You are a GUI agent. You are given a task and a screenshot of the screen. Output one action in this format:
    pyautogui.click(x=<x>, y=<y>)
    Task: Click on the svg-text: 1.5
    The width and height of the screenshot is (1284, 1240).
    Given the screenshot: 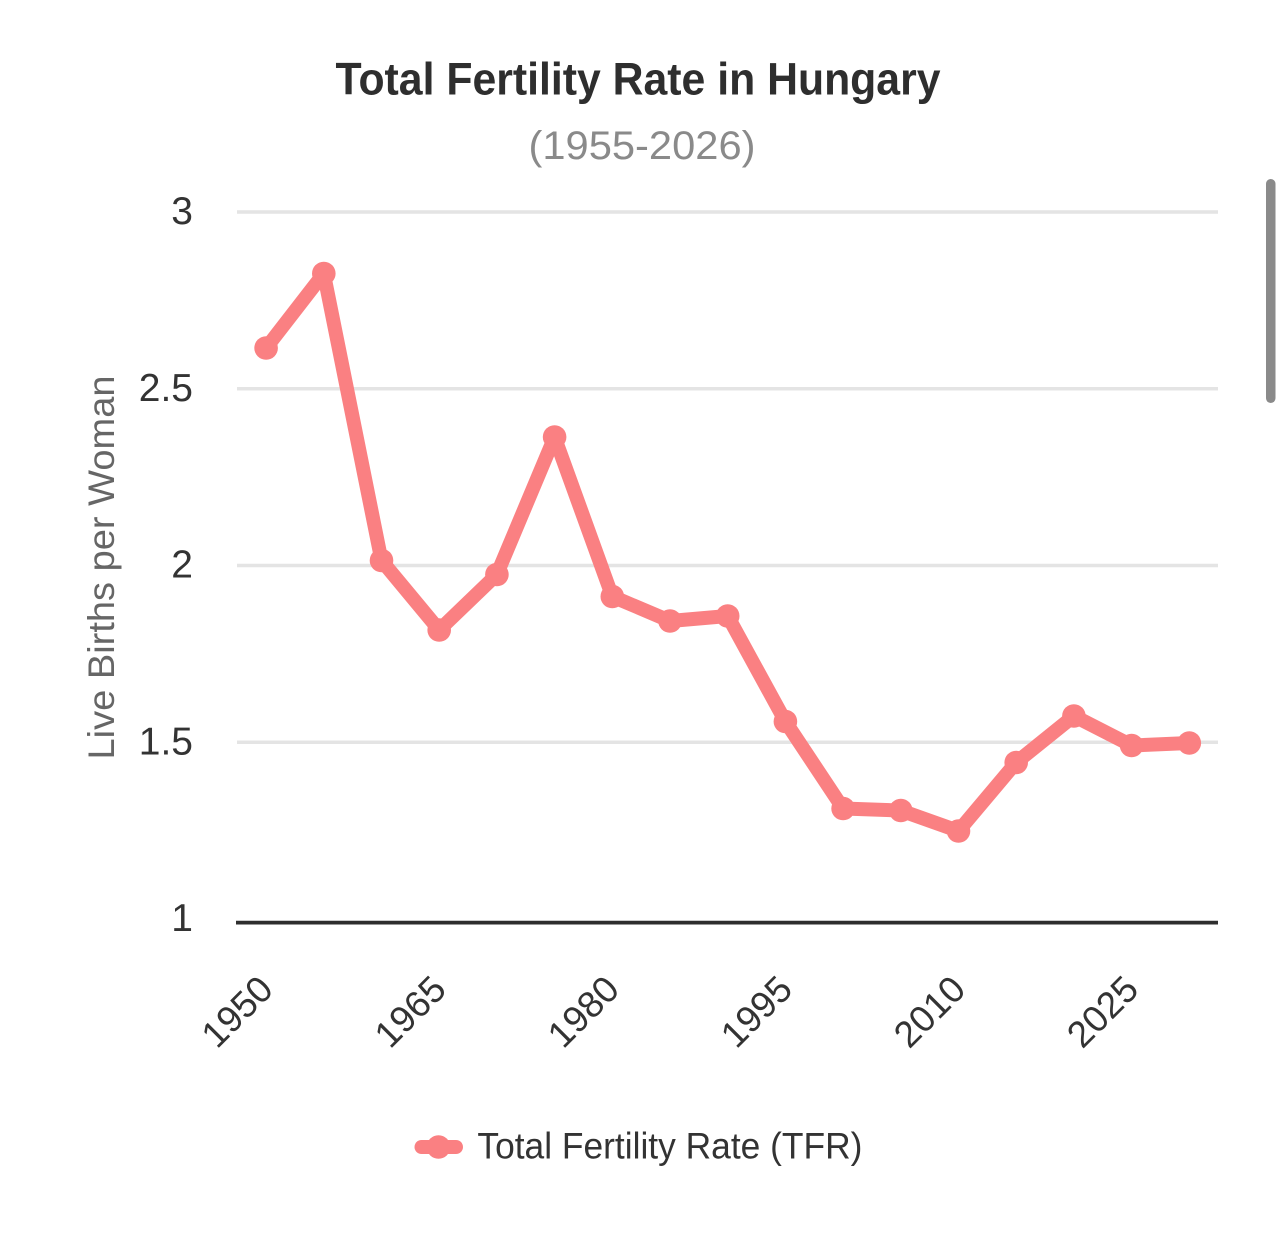 What is the action you would take?
    pyautogui.click(x=166, y=741)
    